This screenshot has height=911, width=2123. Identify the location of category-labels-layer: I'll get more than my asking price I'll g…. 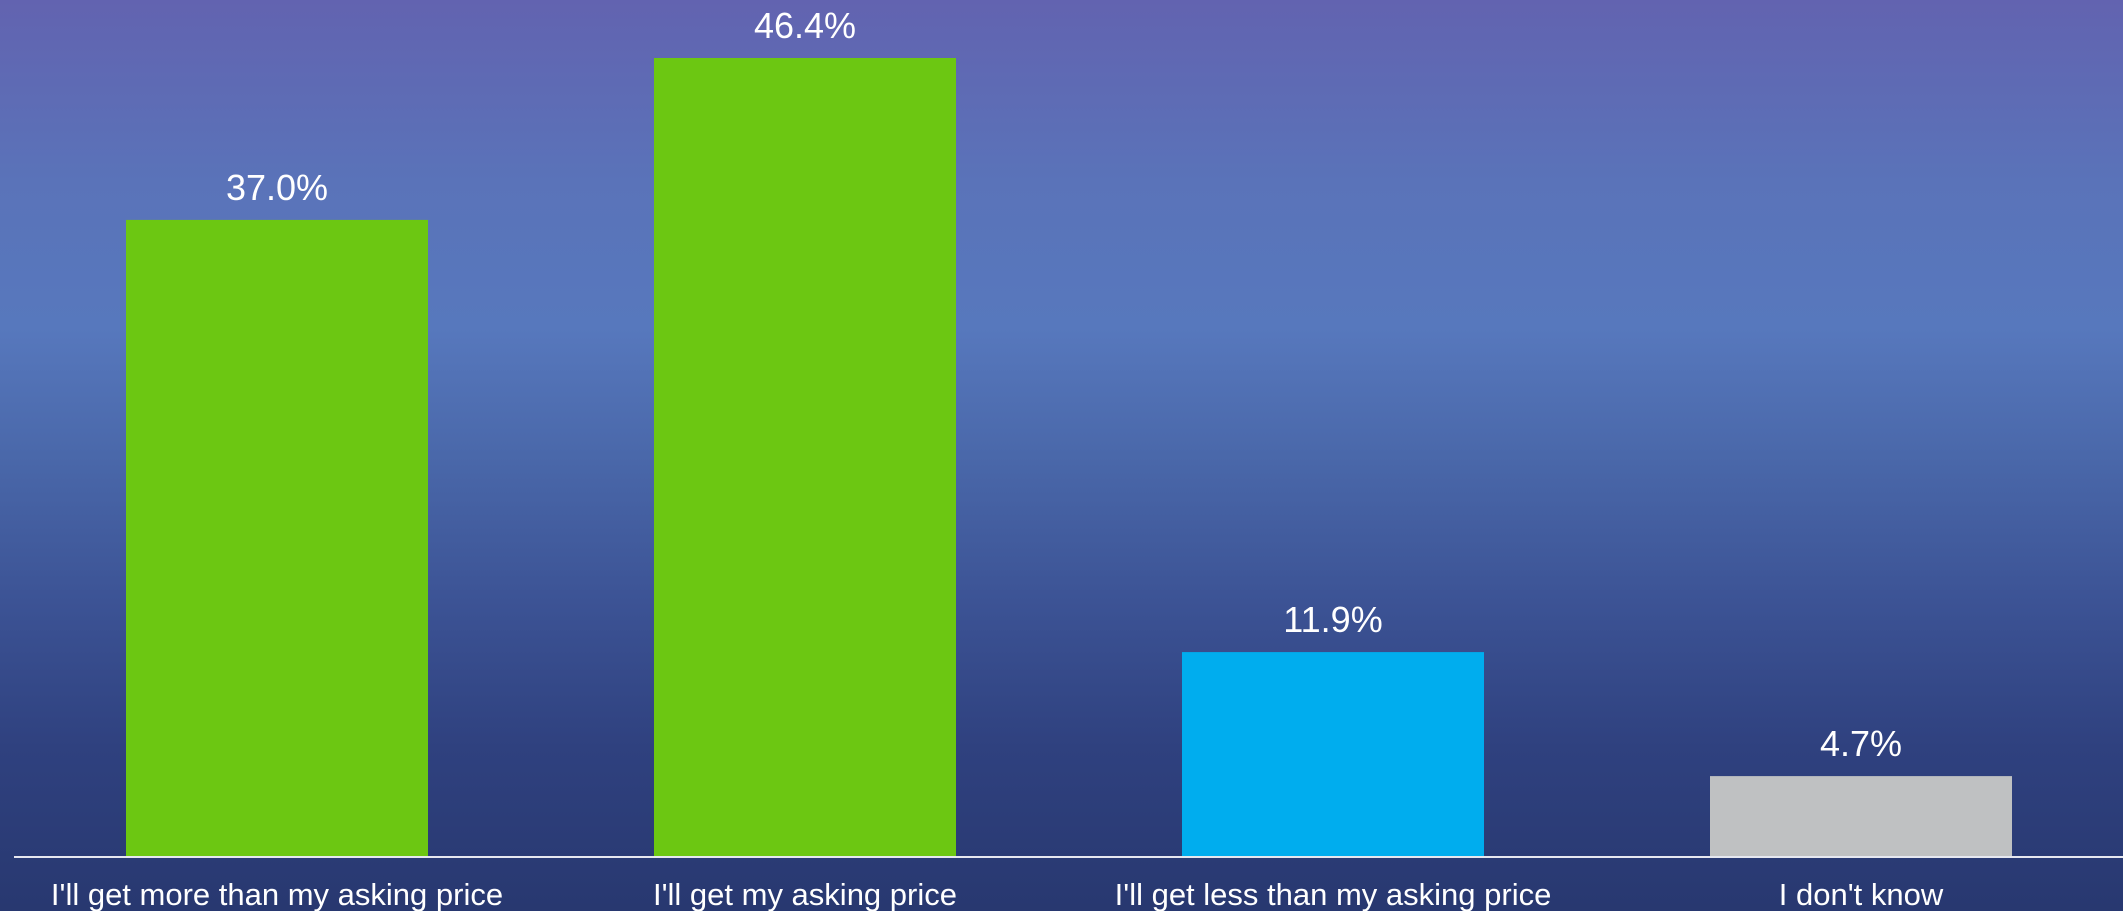
(997, 894).